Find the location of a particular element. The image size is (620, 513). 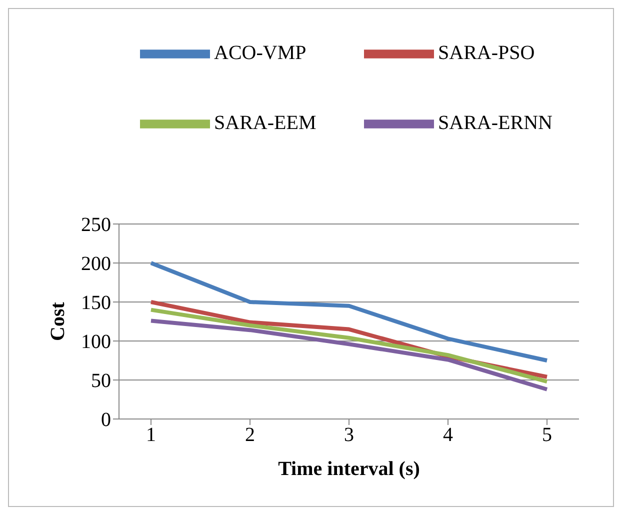

x-tick-label: 3 is located at coordinates (349, 435).